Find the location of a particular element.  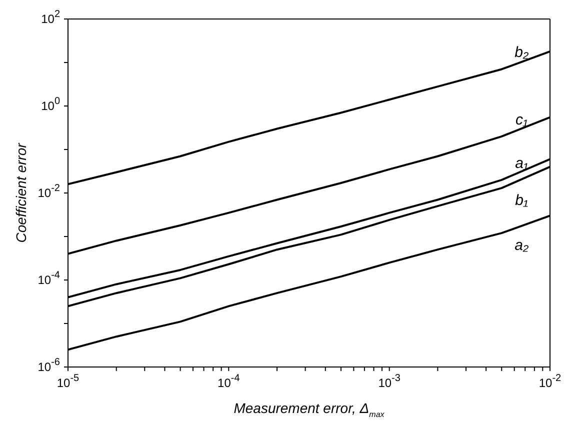

x-tick-label: 10$^{-2}$ is located at coordinates (550, 381).